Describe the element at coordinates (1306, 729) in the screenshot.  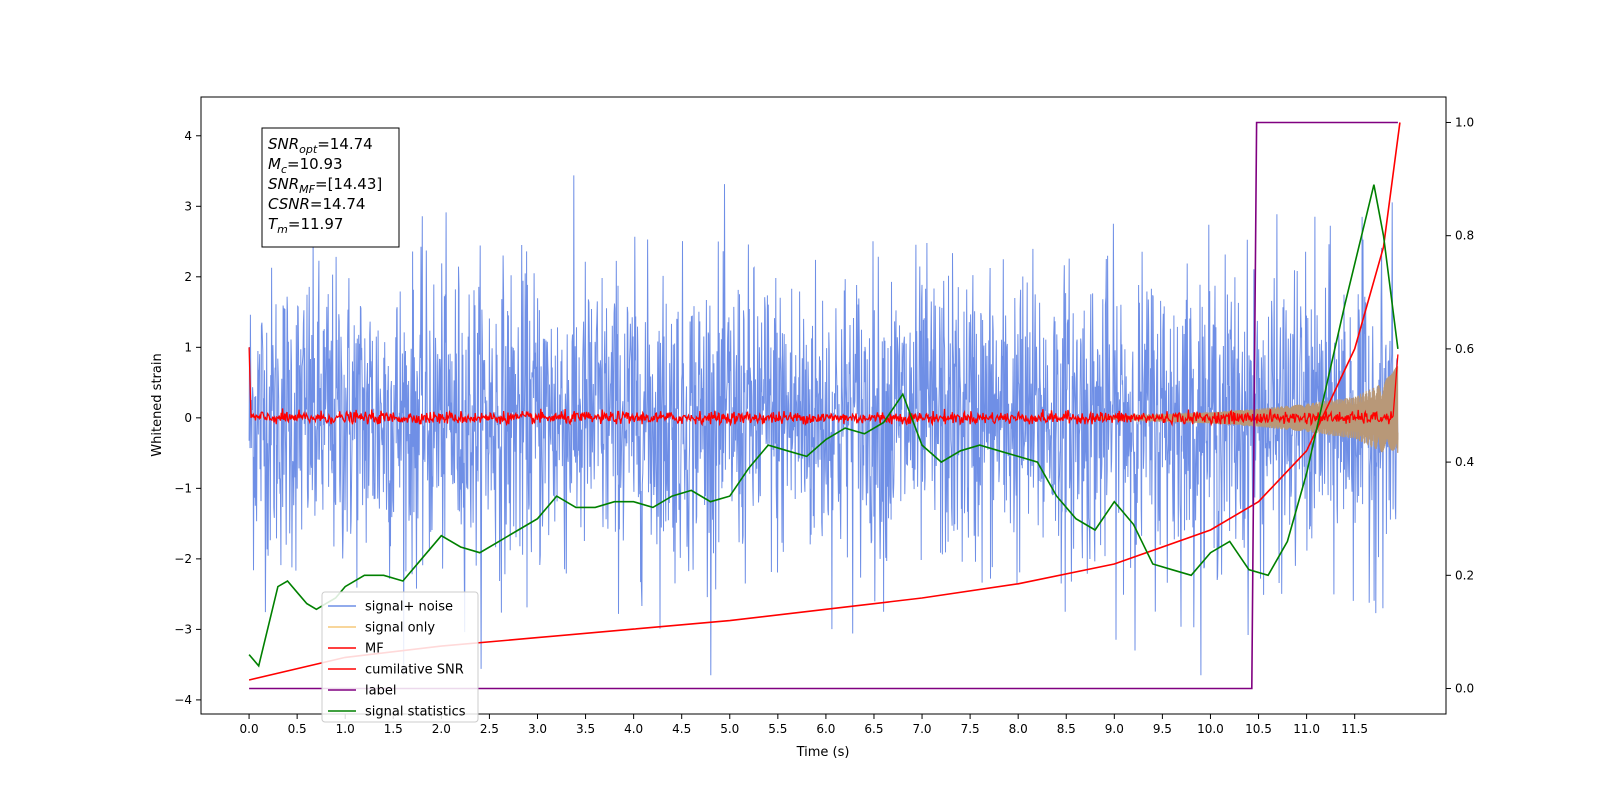
I see `x-tick-label: 11.0` at that location.